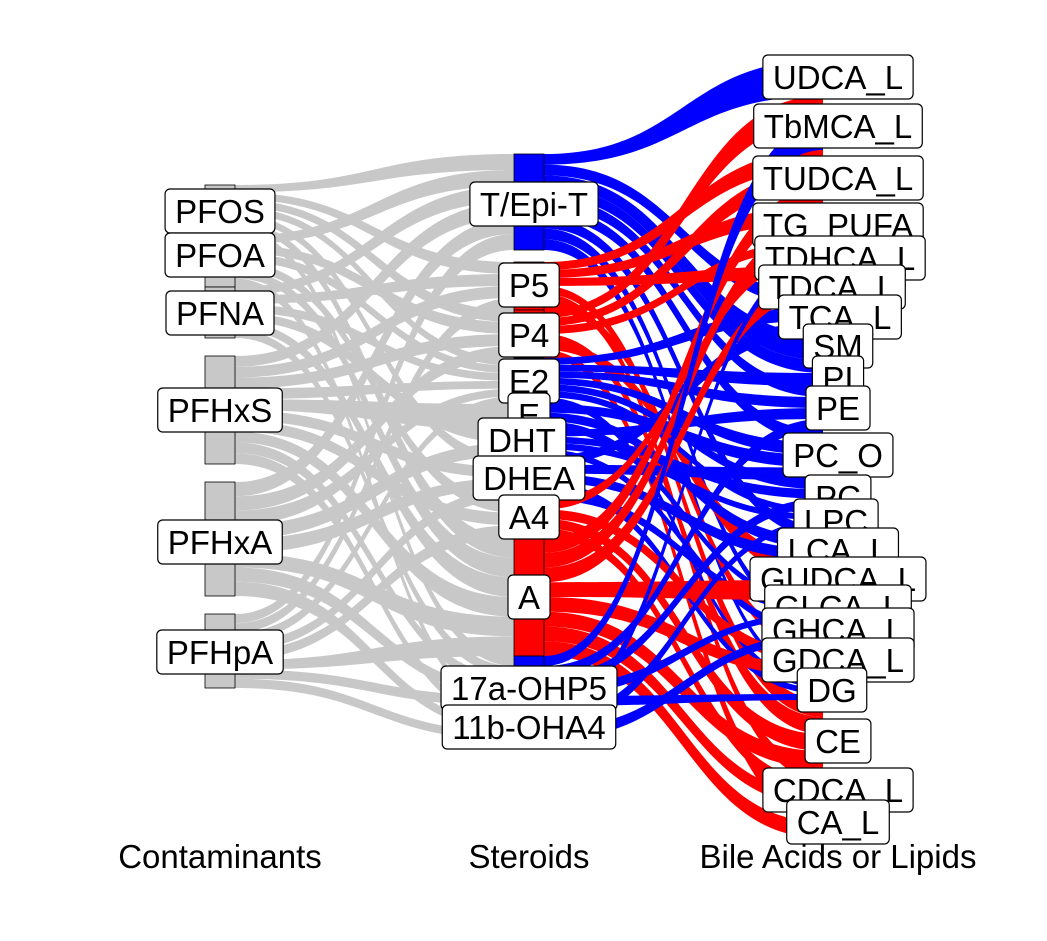 This screenshot has height=941, width=1047. I want to click on flow-pfhxs-to-p5, so click(374, 332).